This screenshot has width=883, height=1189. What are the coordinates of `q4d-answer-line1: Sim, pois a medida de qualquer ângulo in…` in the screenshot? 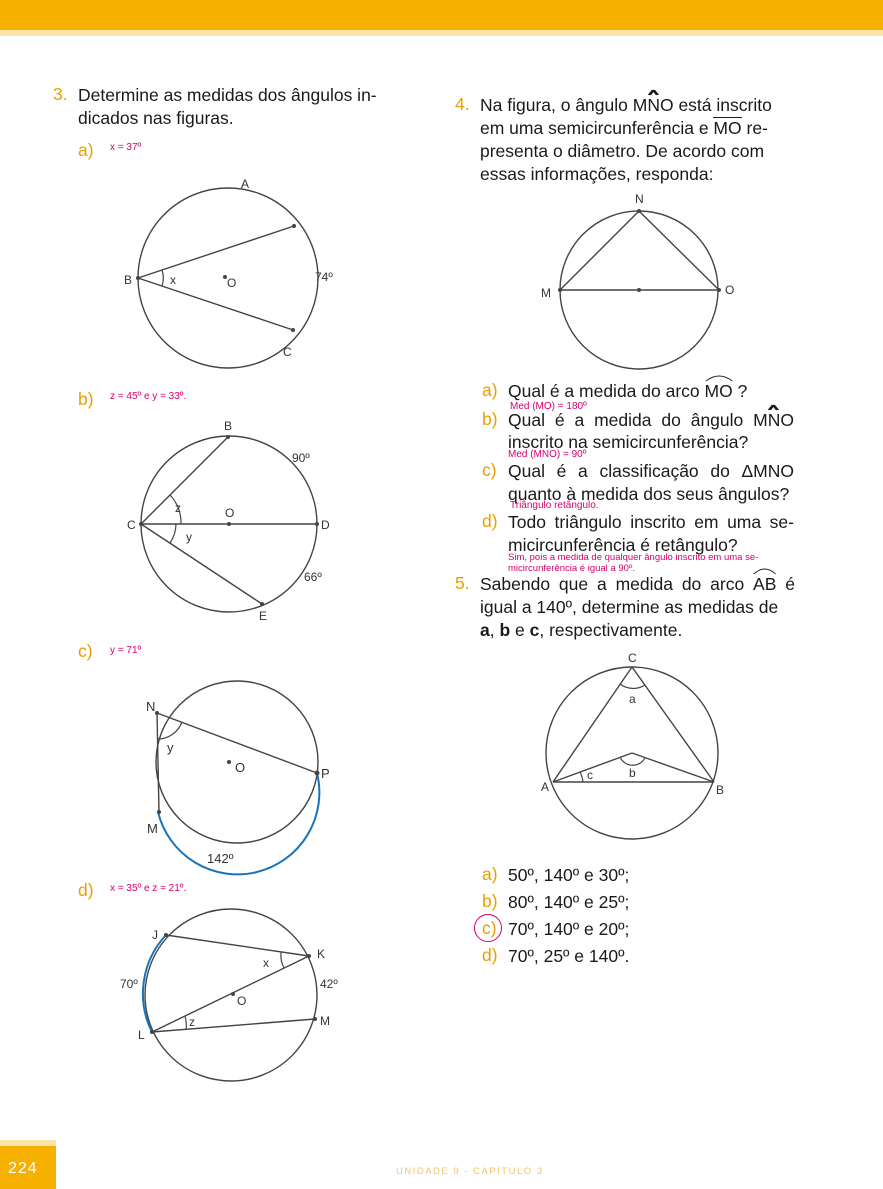 It's located at (633, 557).